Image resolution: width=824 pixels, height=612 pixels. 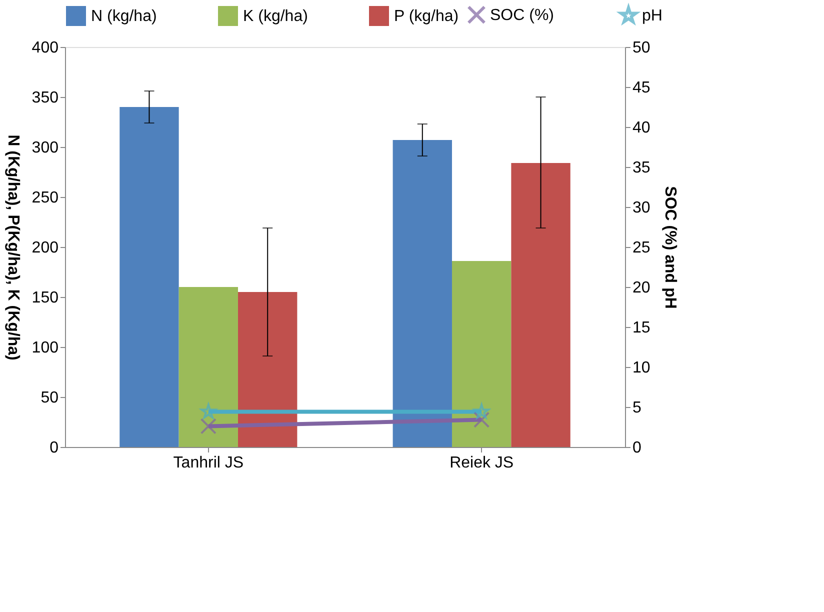 What do you see at coordinates (637, 448) in the screenshot?
I see `y2-tick-label: 0` at bounding box center [637, 448].